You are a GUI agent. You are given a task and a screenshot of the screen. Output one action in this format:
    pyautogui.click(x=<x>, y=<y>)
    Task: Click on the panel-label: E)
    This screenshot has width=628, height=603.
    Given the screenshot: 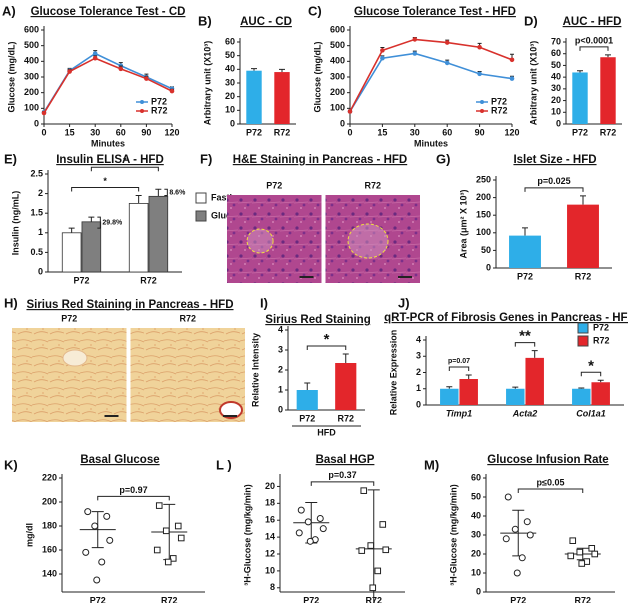 What is the action you would take?
    pyautogui.click(x=10, y=158)
    